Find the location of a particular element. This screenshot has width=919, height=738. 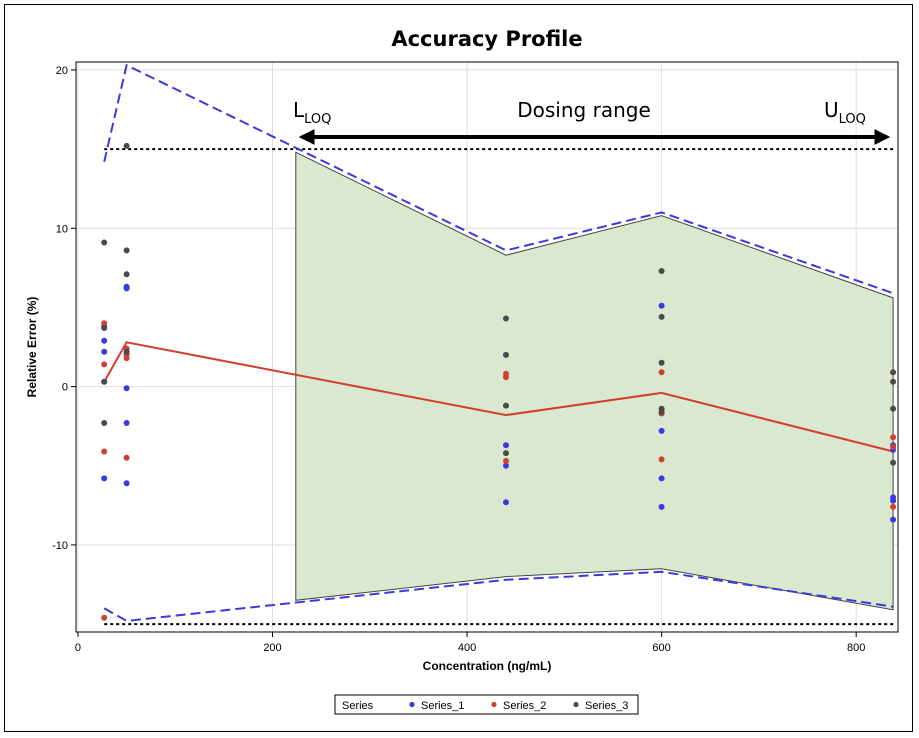

x-tick-label: 600 is located at coordinates (661, 648).